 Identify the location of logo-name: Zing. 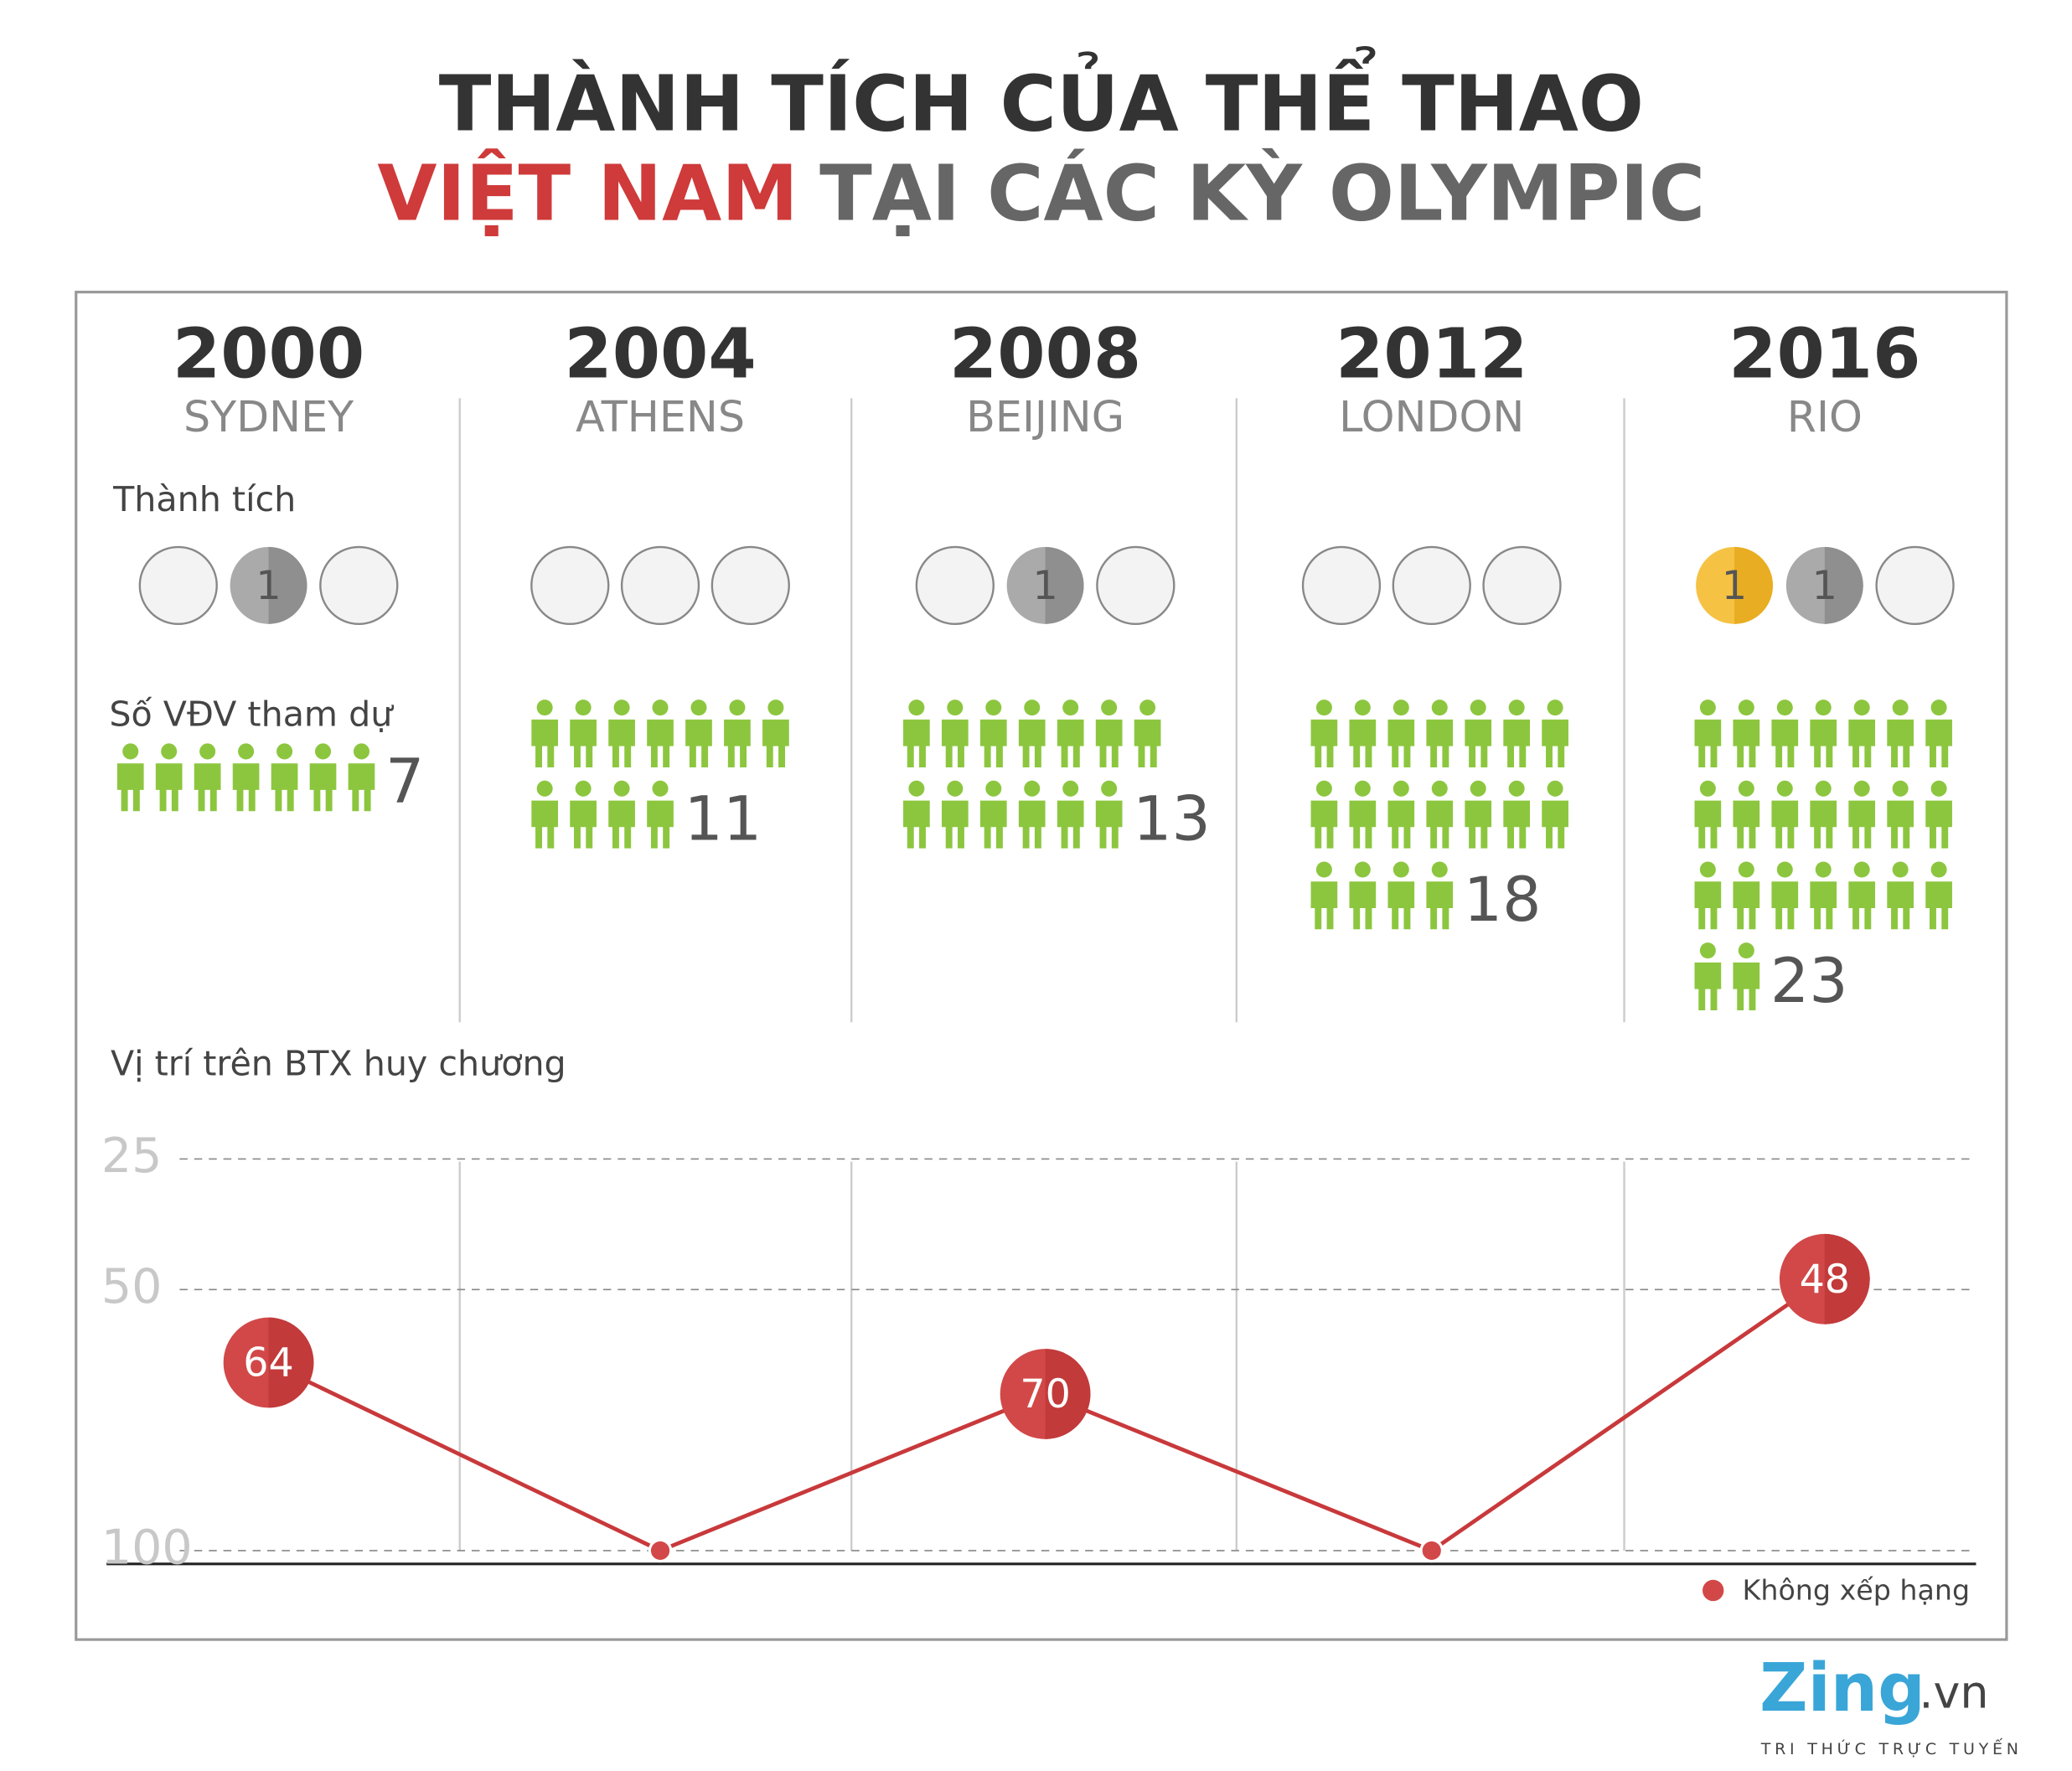
(1842, 1688).